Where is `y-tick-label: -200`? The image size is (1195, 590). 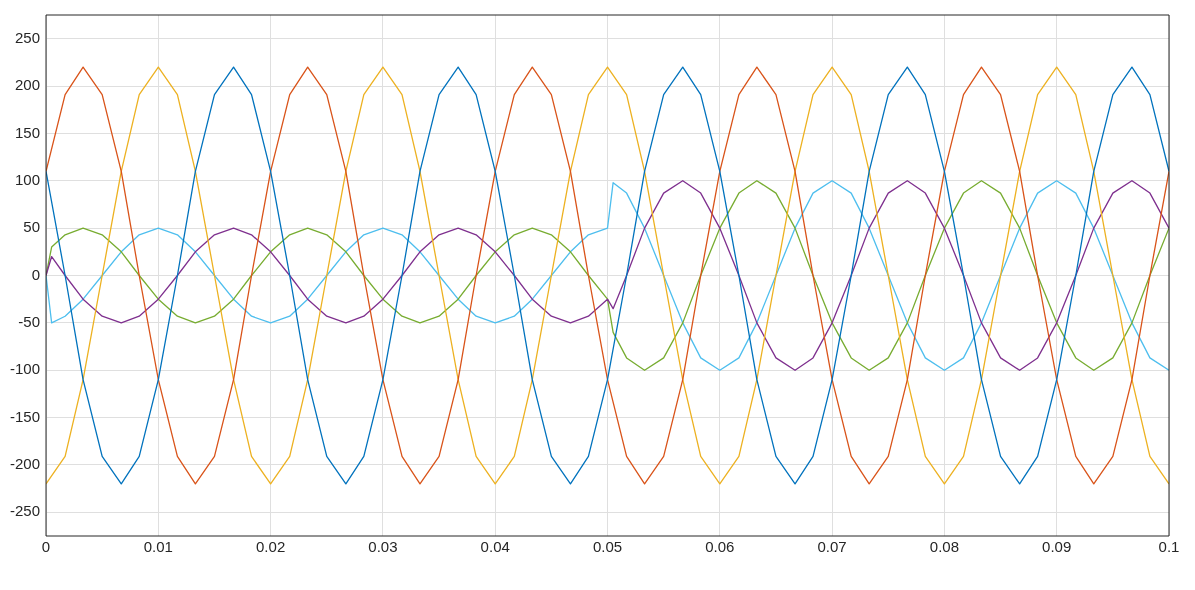
y-tick-label: -200 is located at coordinates (25, 464).